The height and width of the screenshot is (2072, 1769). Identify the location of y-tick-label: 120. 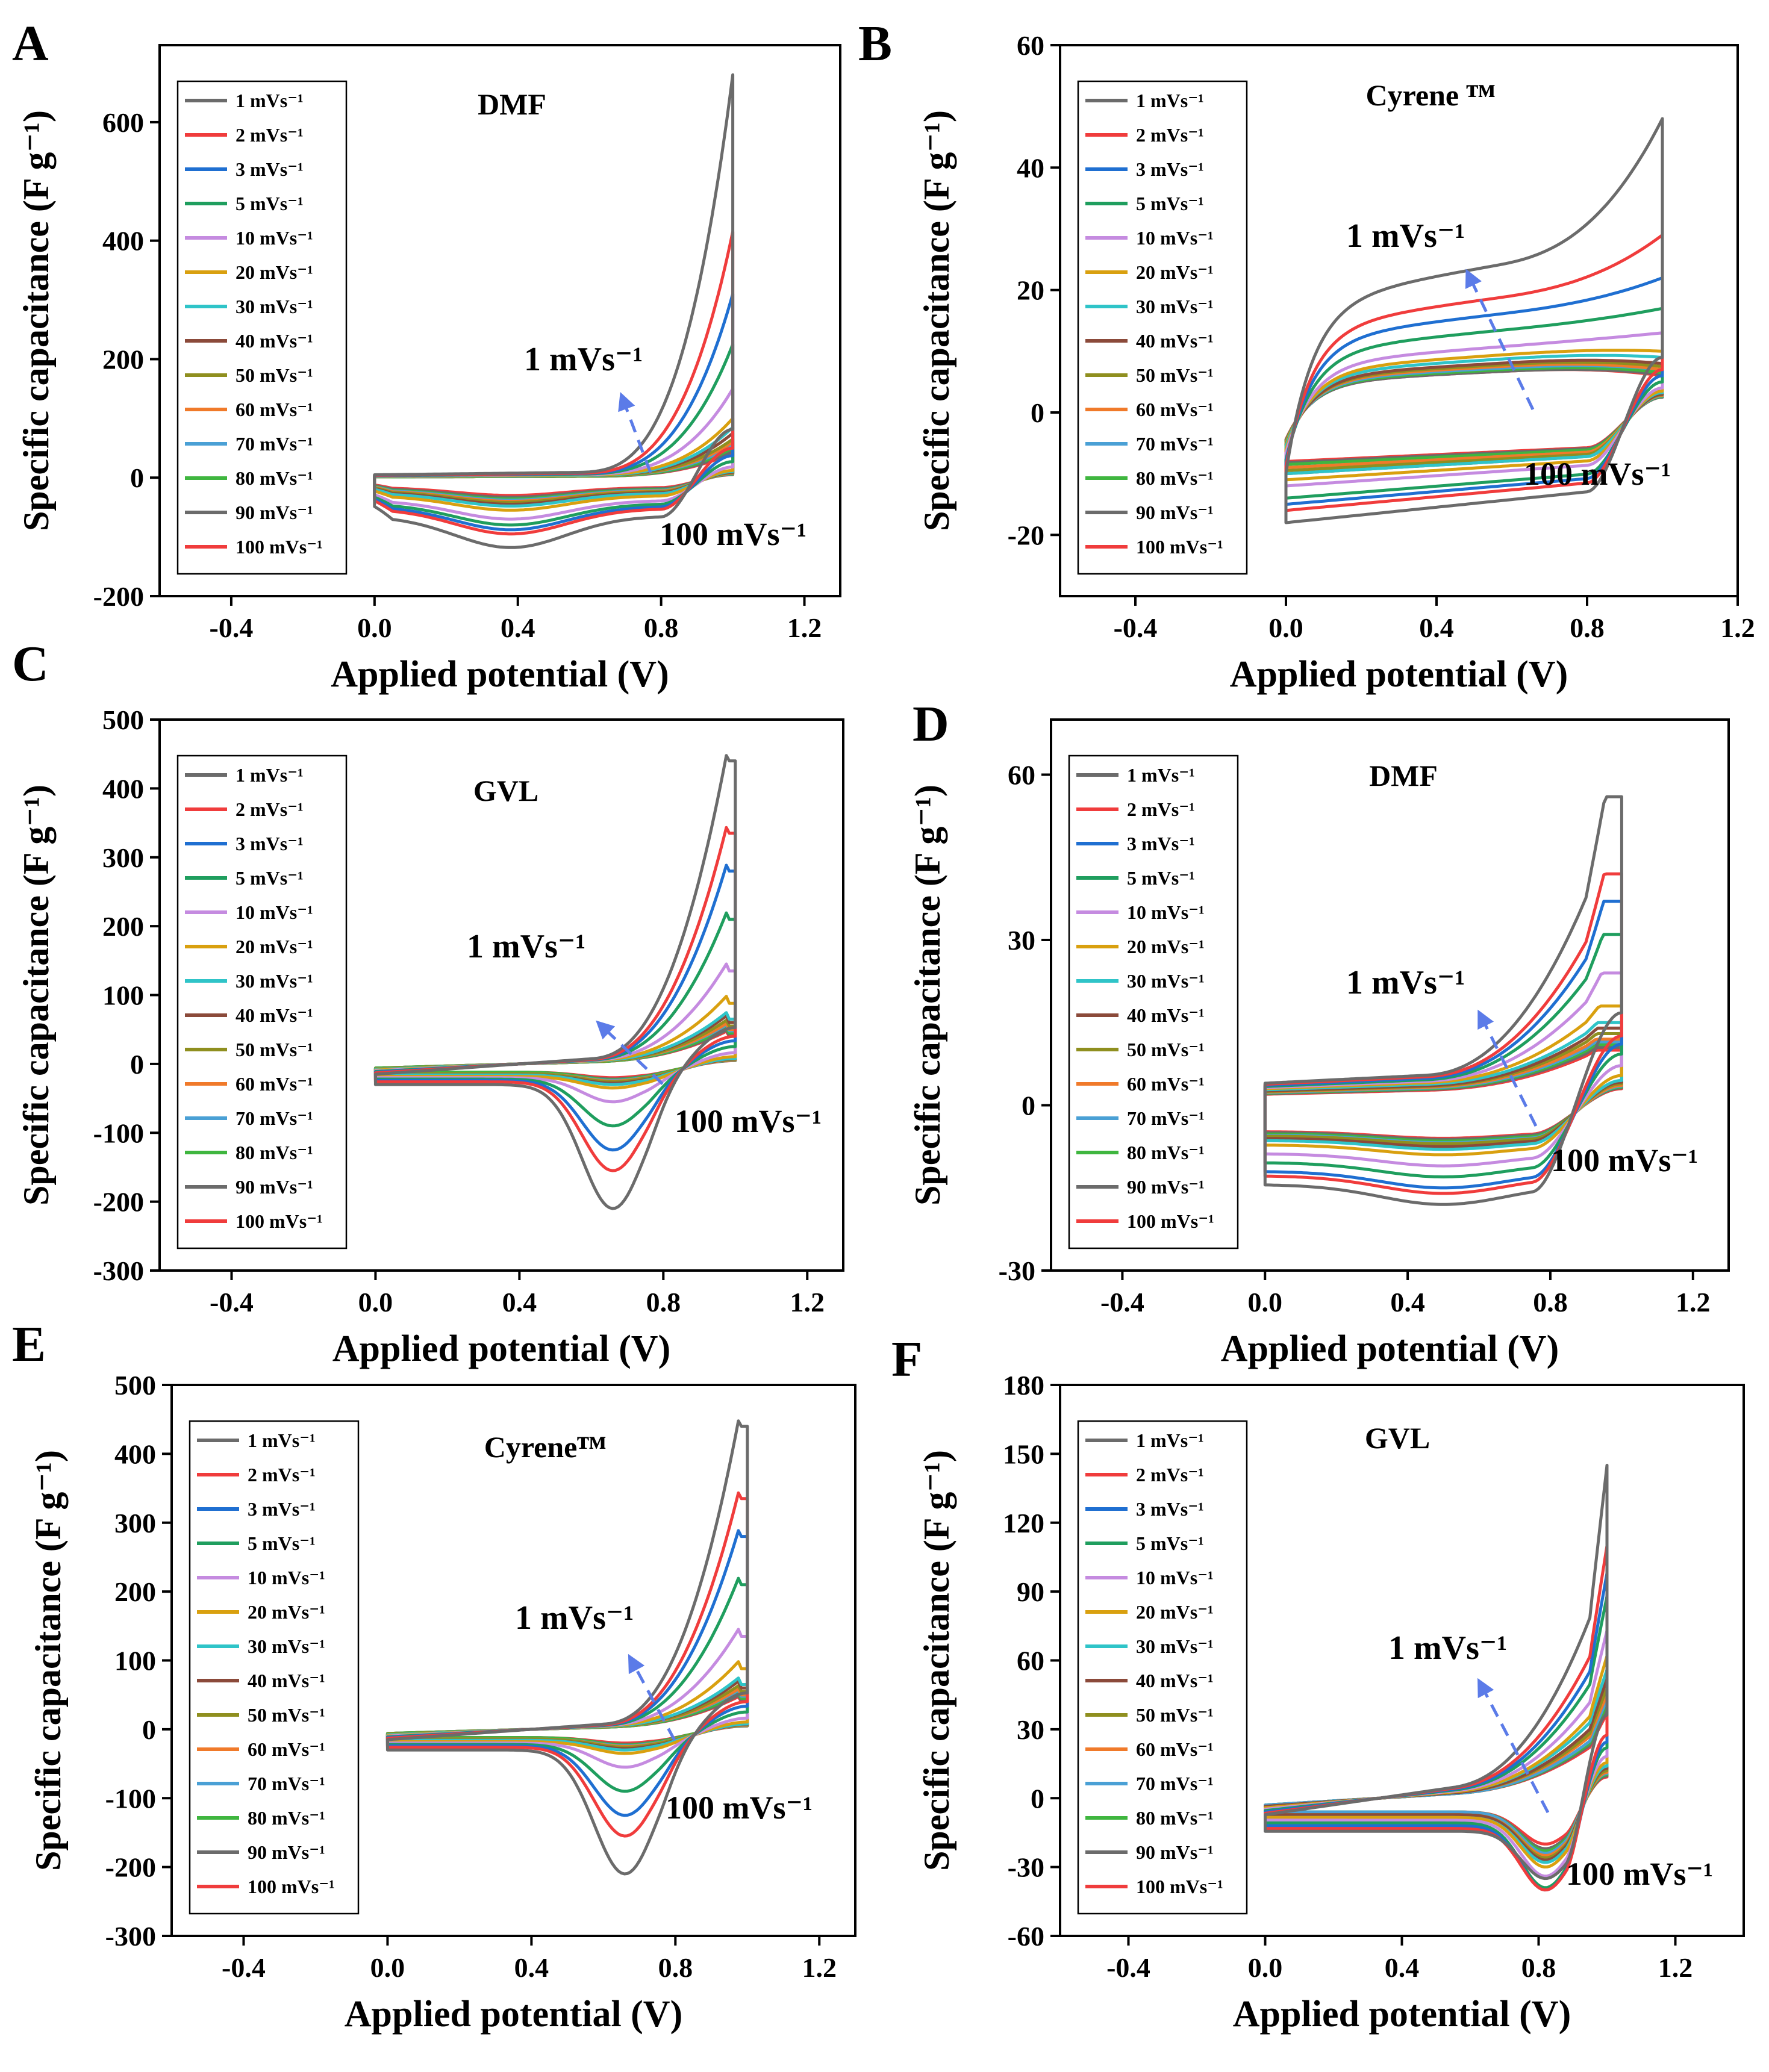
(1024, 1523).